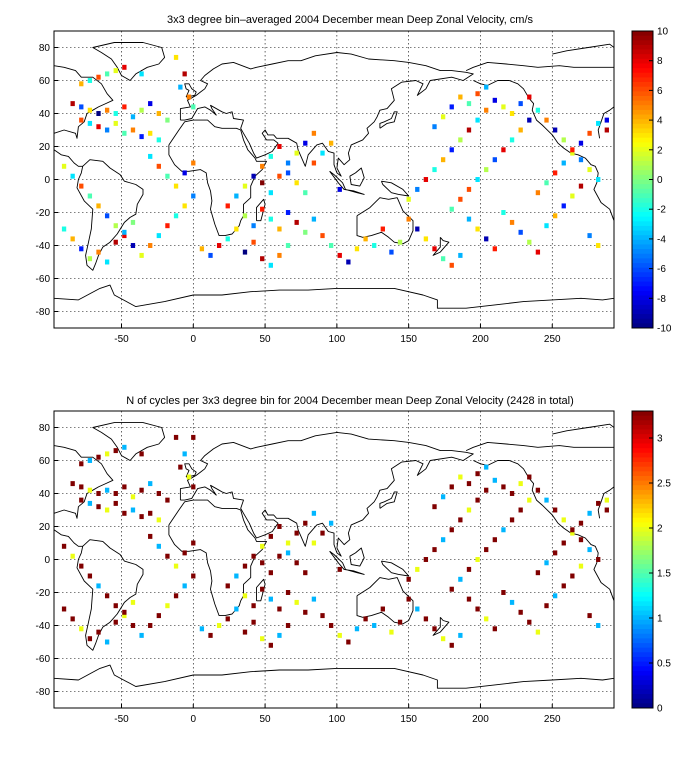 The image size is (696, 760). What do you see at coordinates (337, 339) in the screenshot?
I see `velocity-x-tick-label: 100` at bounding box center [337, 339].